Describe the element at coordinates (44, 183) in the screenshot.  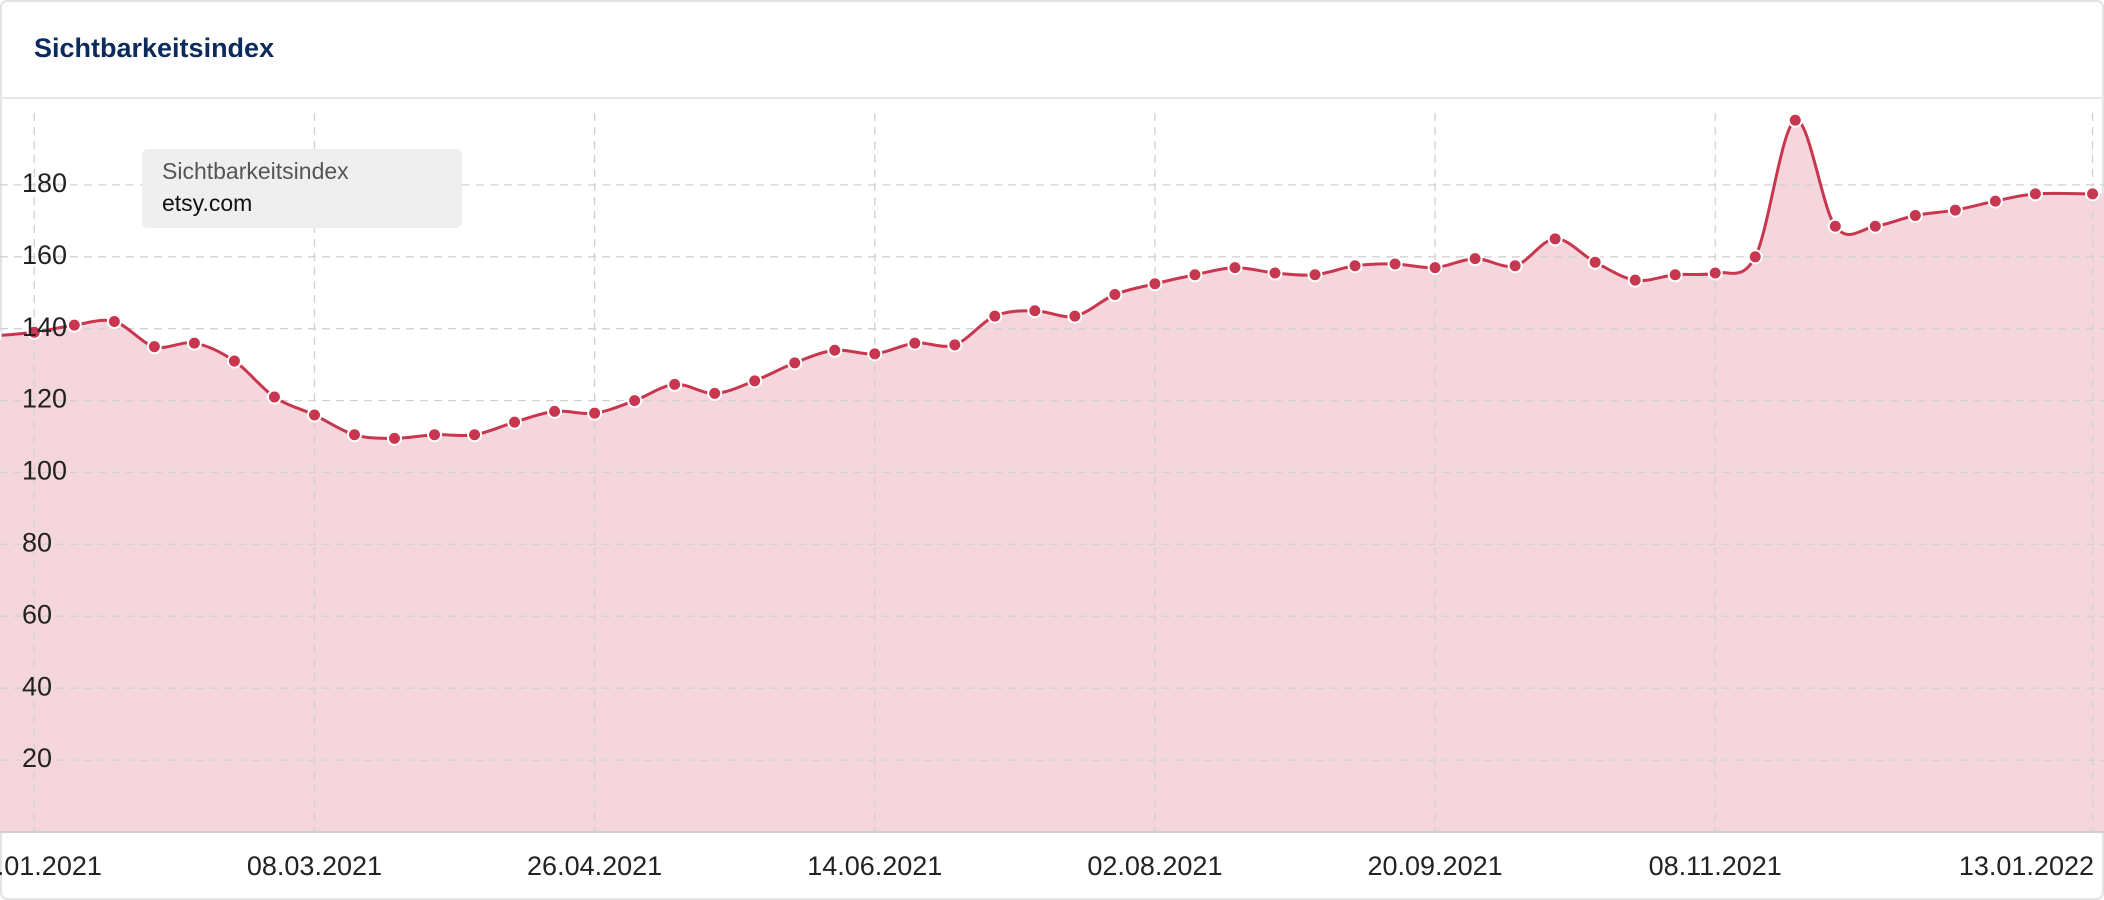
I see `y-tick-label: 180` at that location.